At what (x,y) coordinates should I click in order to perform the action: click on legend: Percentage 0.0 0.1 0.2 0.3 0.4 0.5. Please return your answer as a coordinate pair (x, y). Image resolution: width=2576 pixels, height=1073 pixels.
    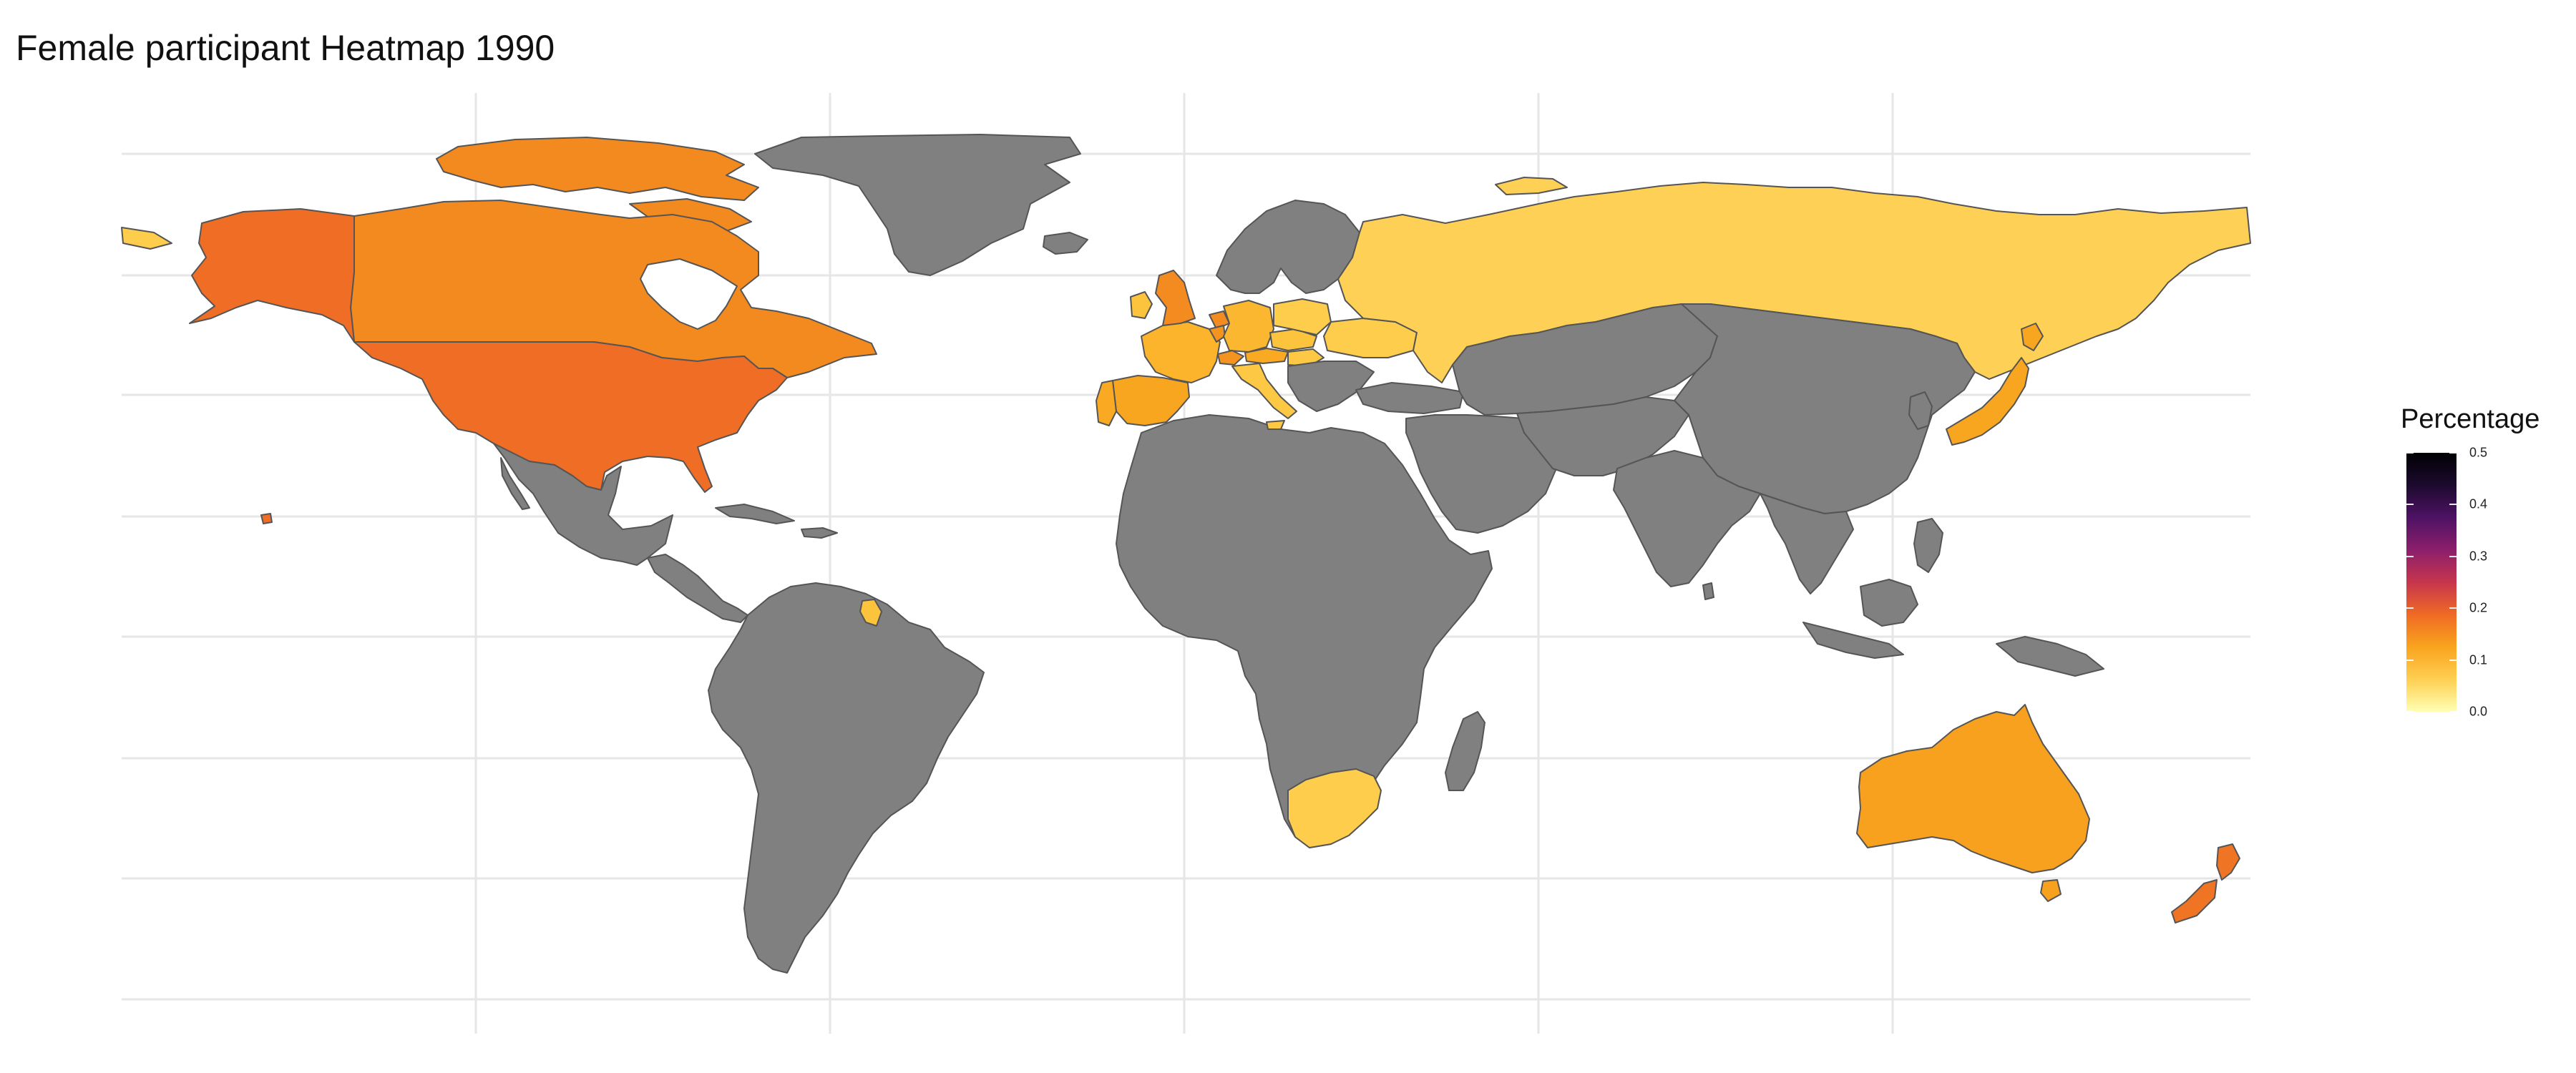
    Looking at the image, I should click on (2479, 568).